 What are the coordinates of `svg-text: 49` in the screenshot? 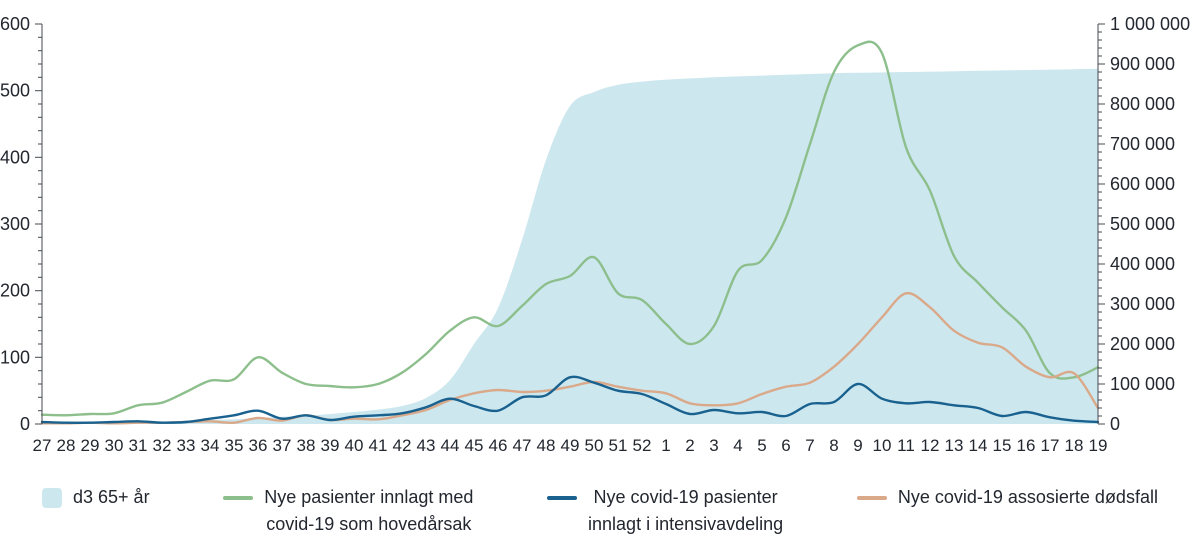 It's located at (570, 445).